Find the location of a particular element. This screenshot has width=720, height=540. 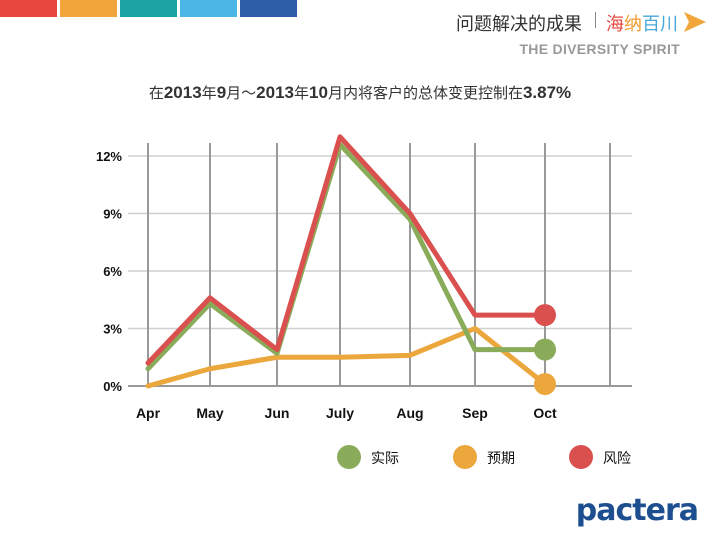

brand-subtitle: THE DIVERSITY SPIRIT is located at coordinates (599, 49).